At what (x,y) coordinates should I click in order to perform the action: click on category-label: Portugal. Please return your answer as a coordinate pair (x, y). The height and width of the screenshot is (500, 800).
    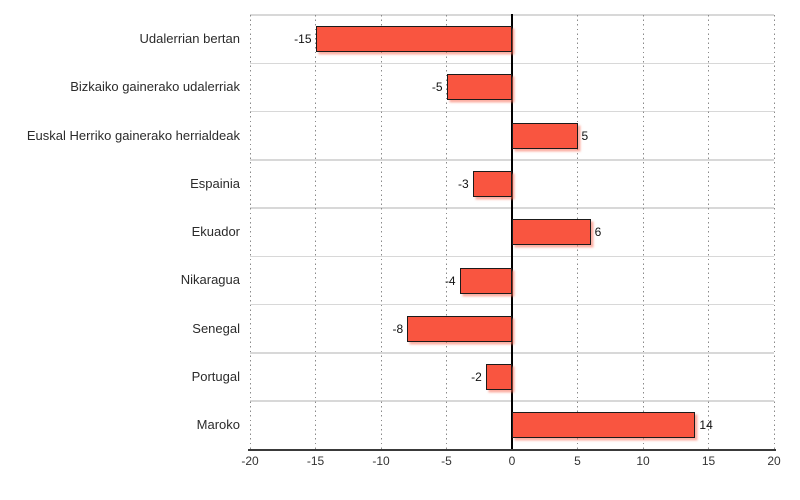
    Looking at the image, I should click on (215, 376).